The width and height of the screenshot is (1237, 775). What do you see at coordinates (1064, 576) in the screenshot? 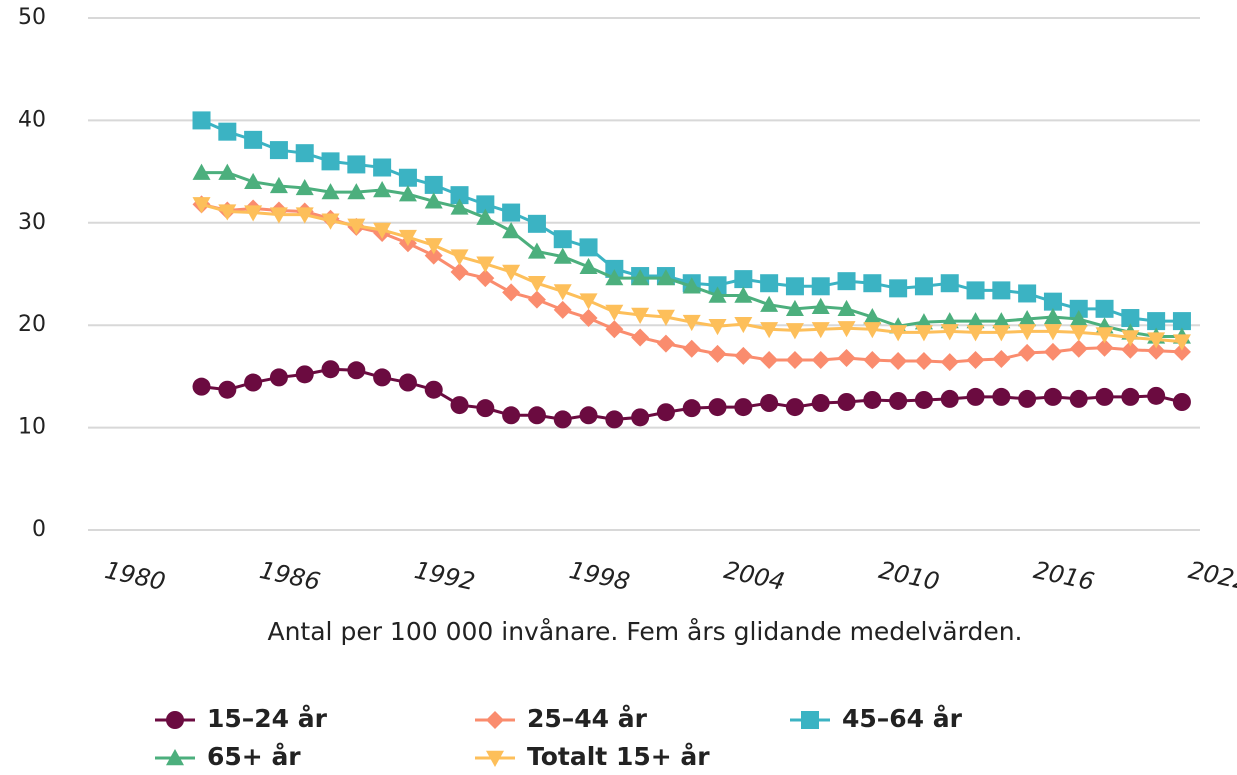
I see `x-tick-label: 2016` at bounding box center [1064, 576].